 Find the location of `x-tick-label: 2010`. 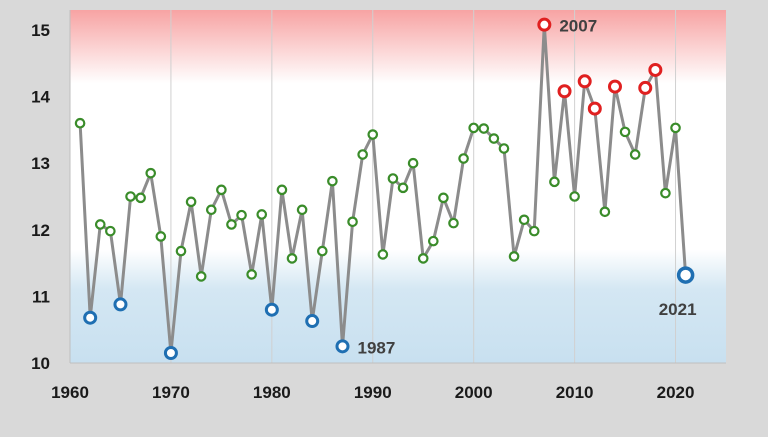

x-tick-label: 2010 is located at coordinates (575, 392).